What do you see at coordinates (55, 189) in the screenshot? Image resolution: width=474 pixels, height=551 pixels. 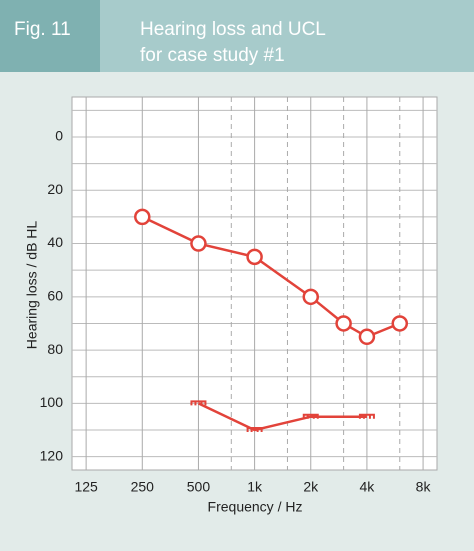 I see `y-tick-label: 20` at bounding box center [55, 189].